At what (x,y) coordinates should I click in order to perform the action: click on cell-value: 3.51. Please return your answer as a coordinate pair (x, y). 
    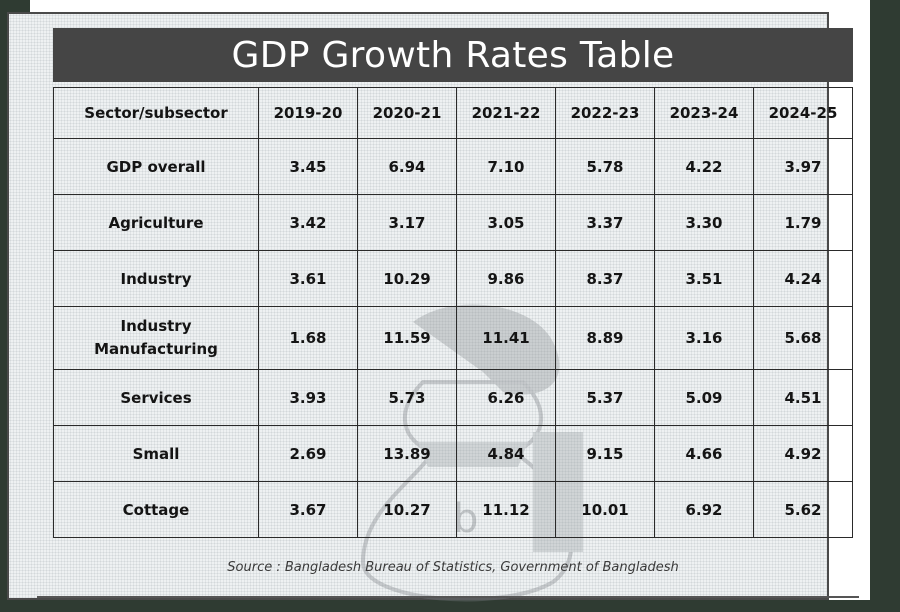
    Looking at the image, I should click on (704, 278).